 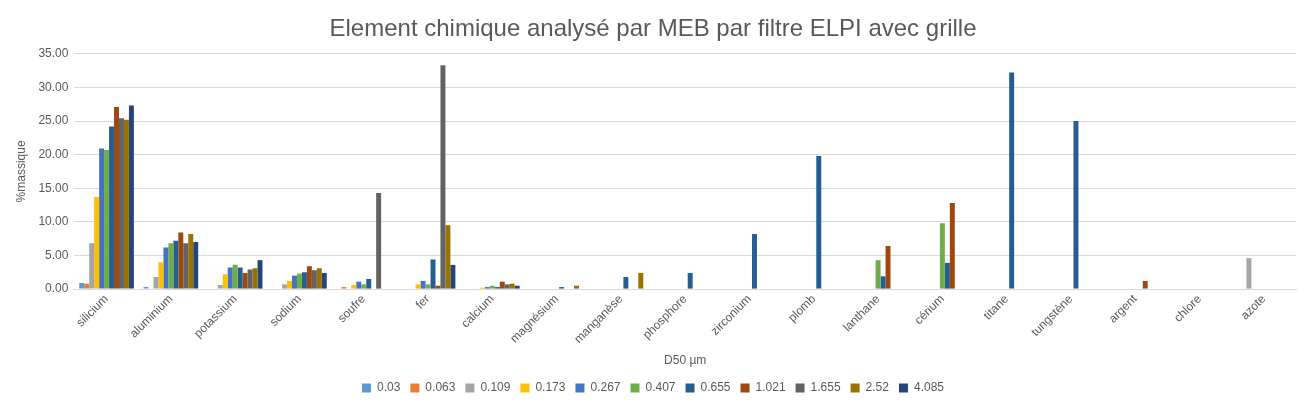 What do you see at coordinates (53, 153) in the screenshot?
I see `y-tick-label: 20.00` at bounding box center [53, 153].